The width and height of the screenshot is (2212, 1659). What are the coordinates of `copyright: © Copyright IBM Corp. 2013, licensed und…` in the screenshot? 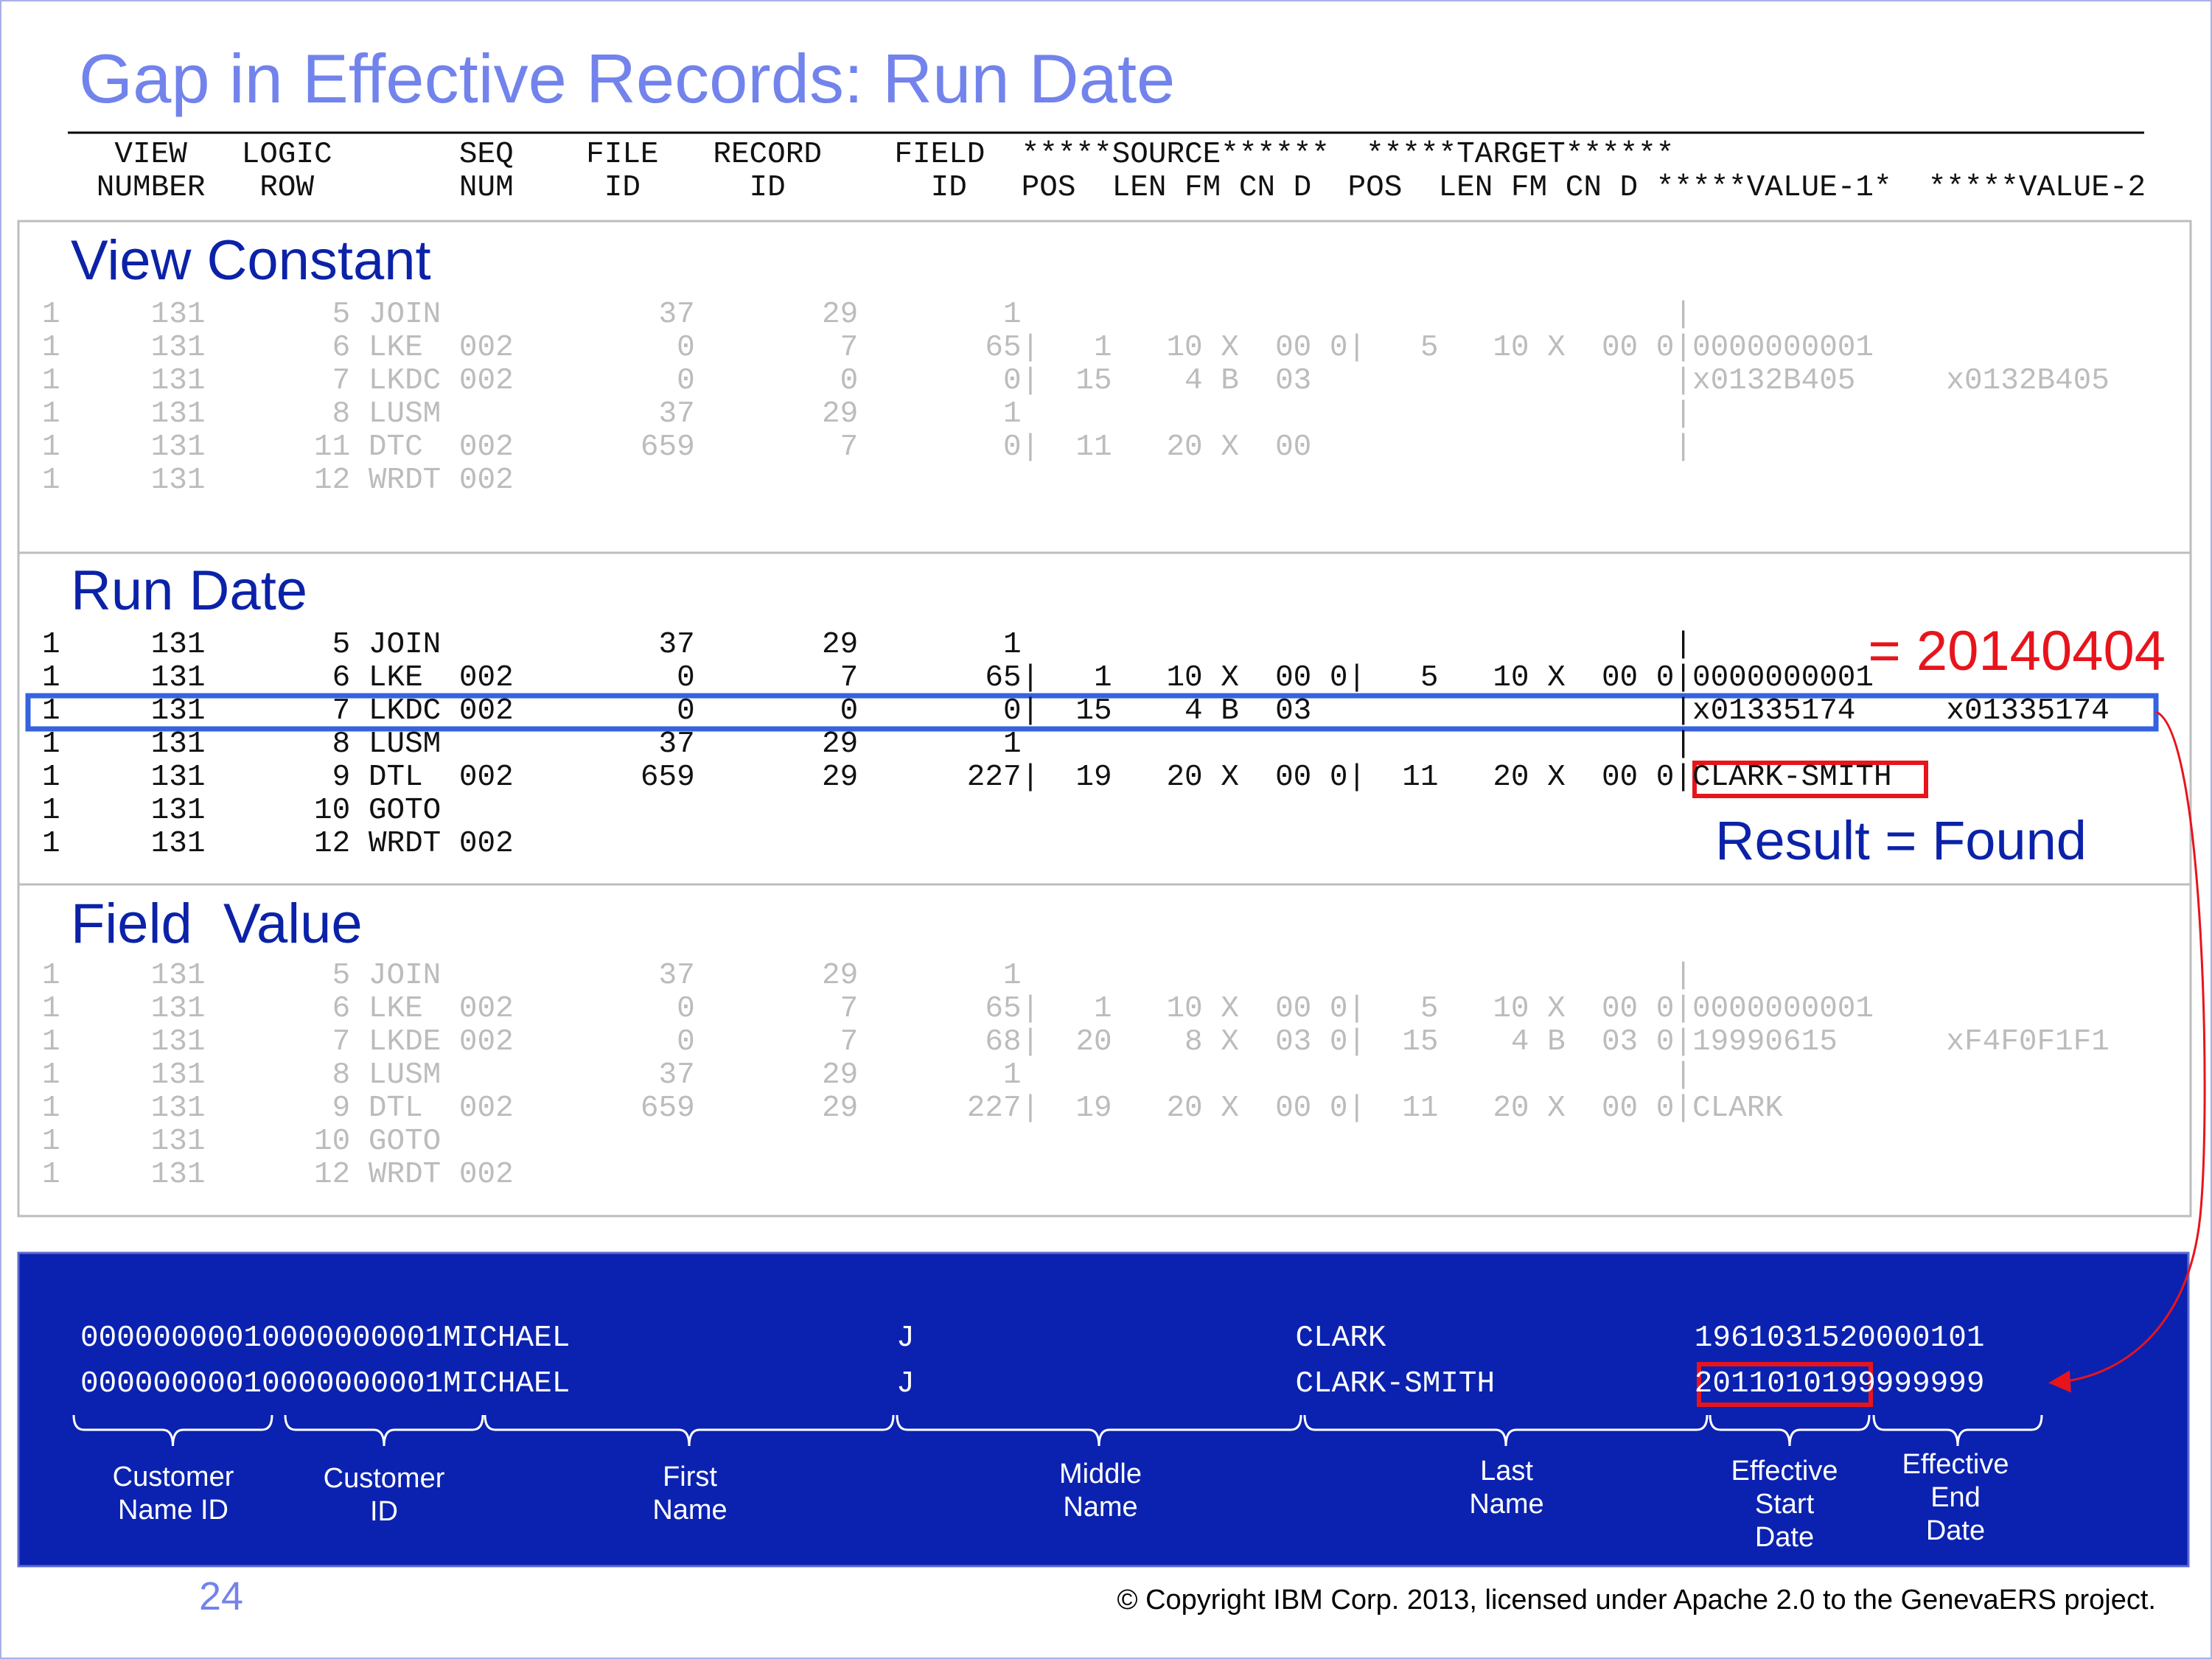 It's located at (1636, 1600).